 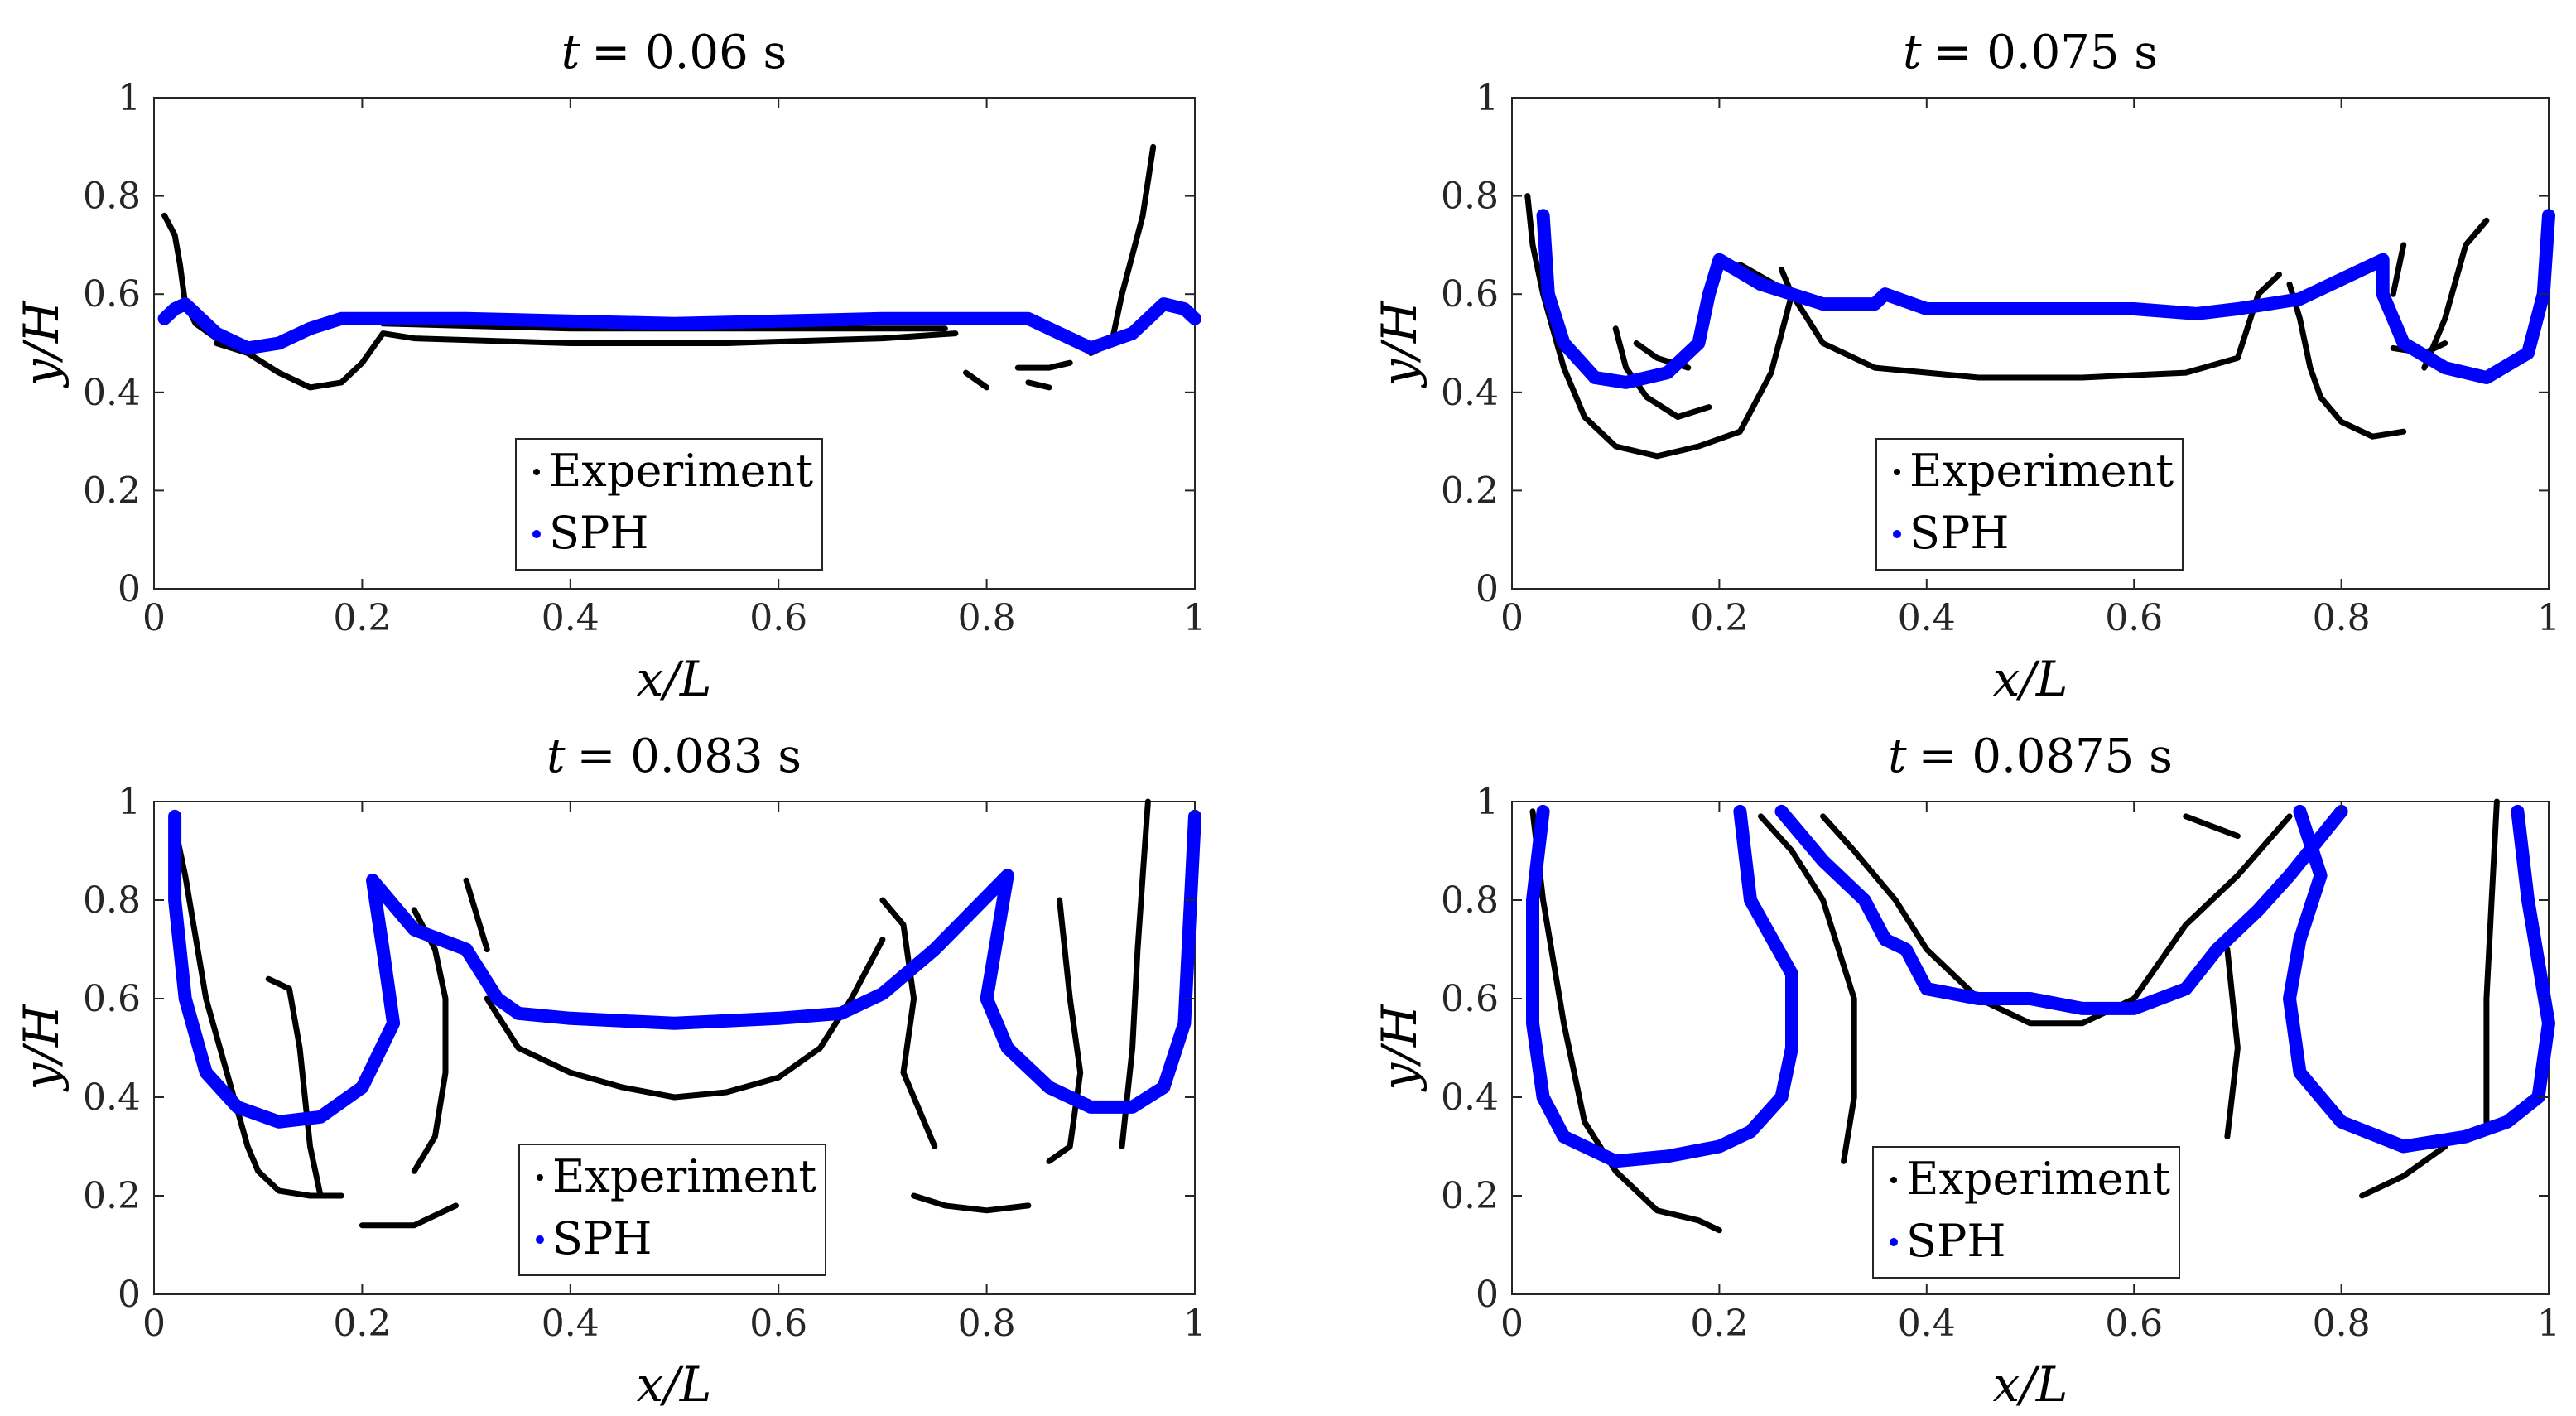 What do you see at coordinates (674, 756) in the screenshot?
I see `panel-title: t = 0.083 s` at bounding box center [674, 756].